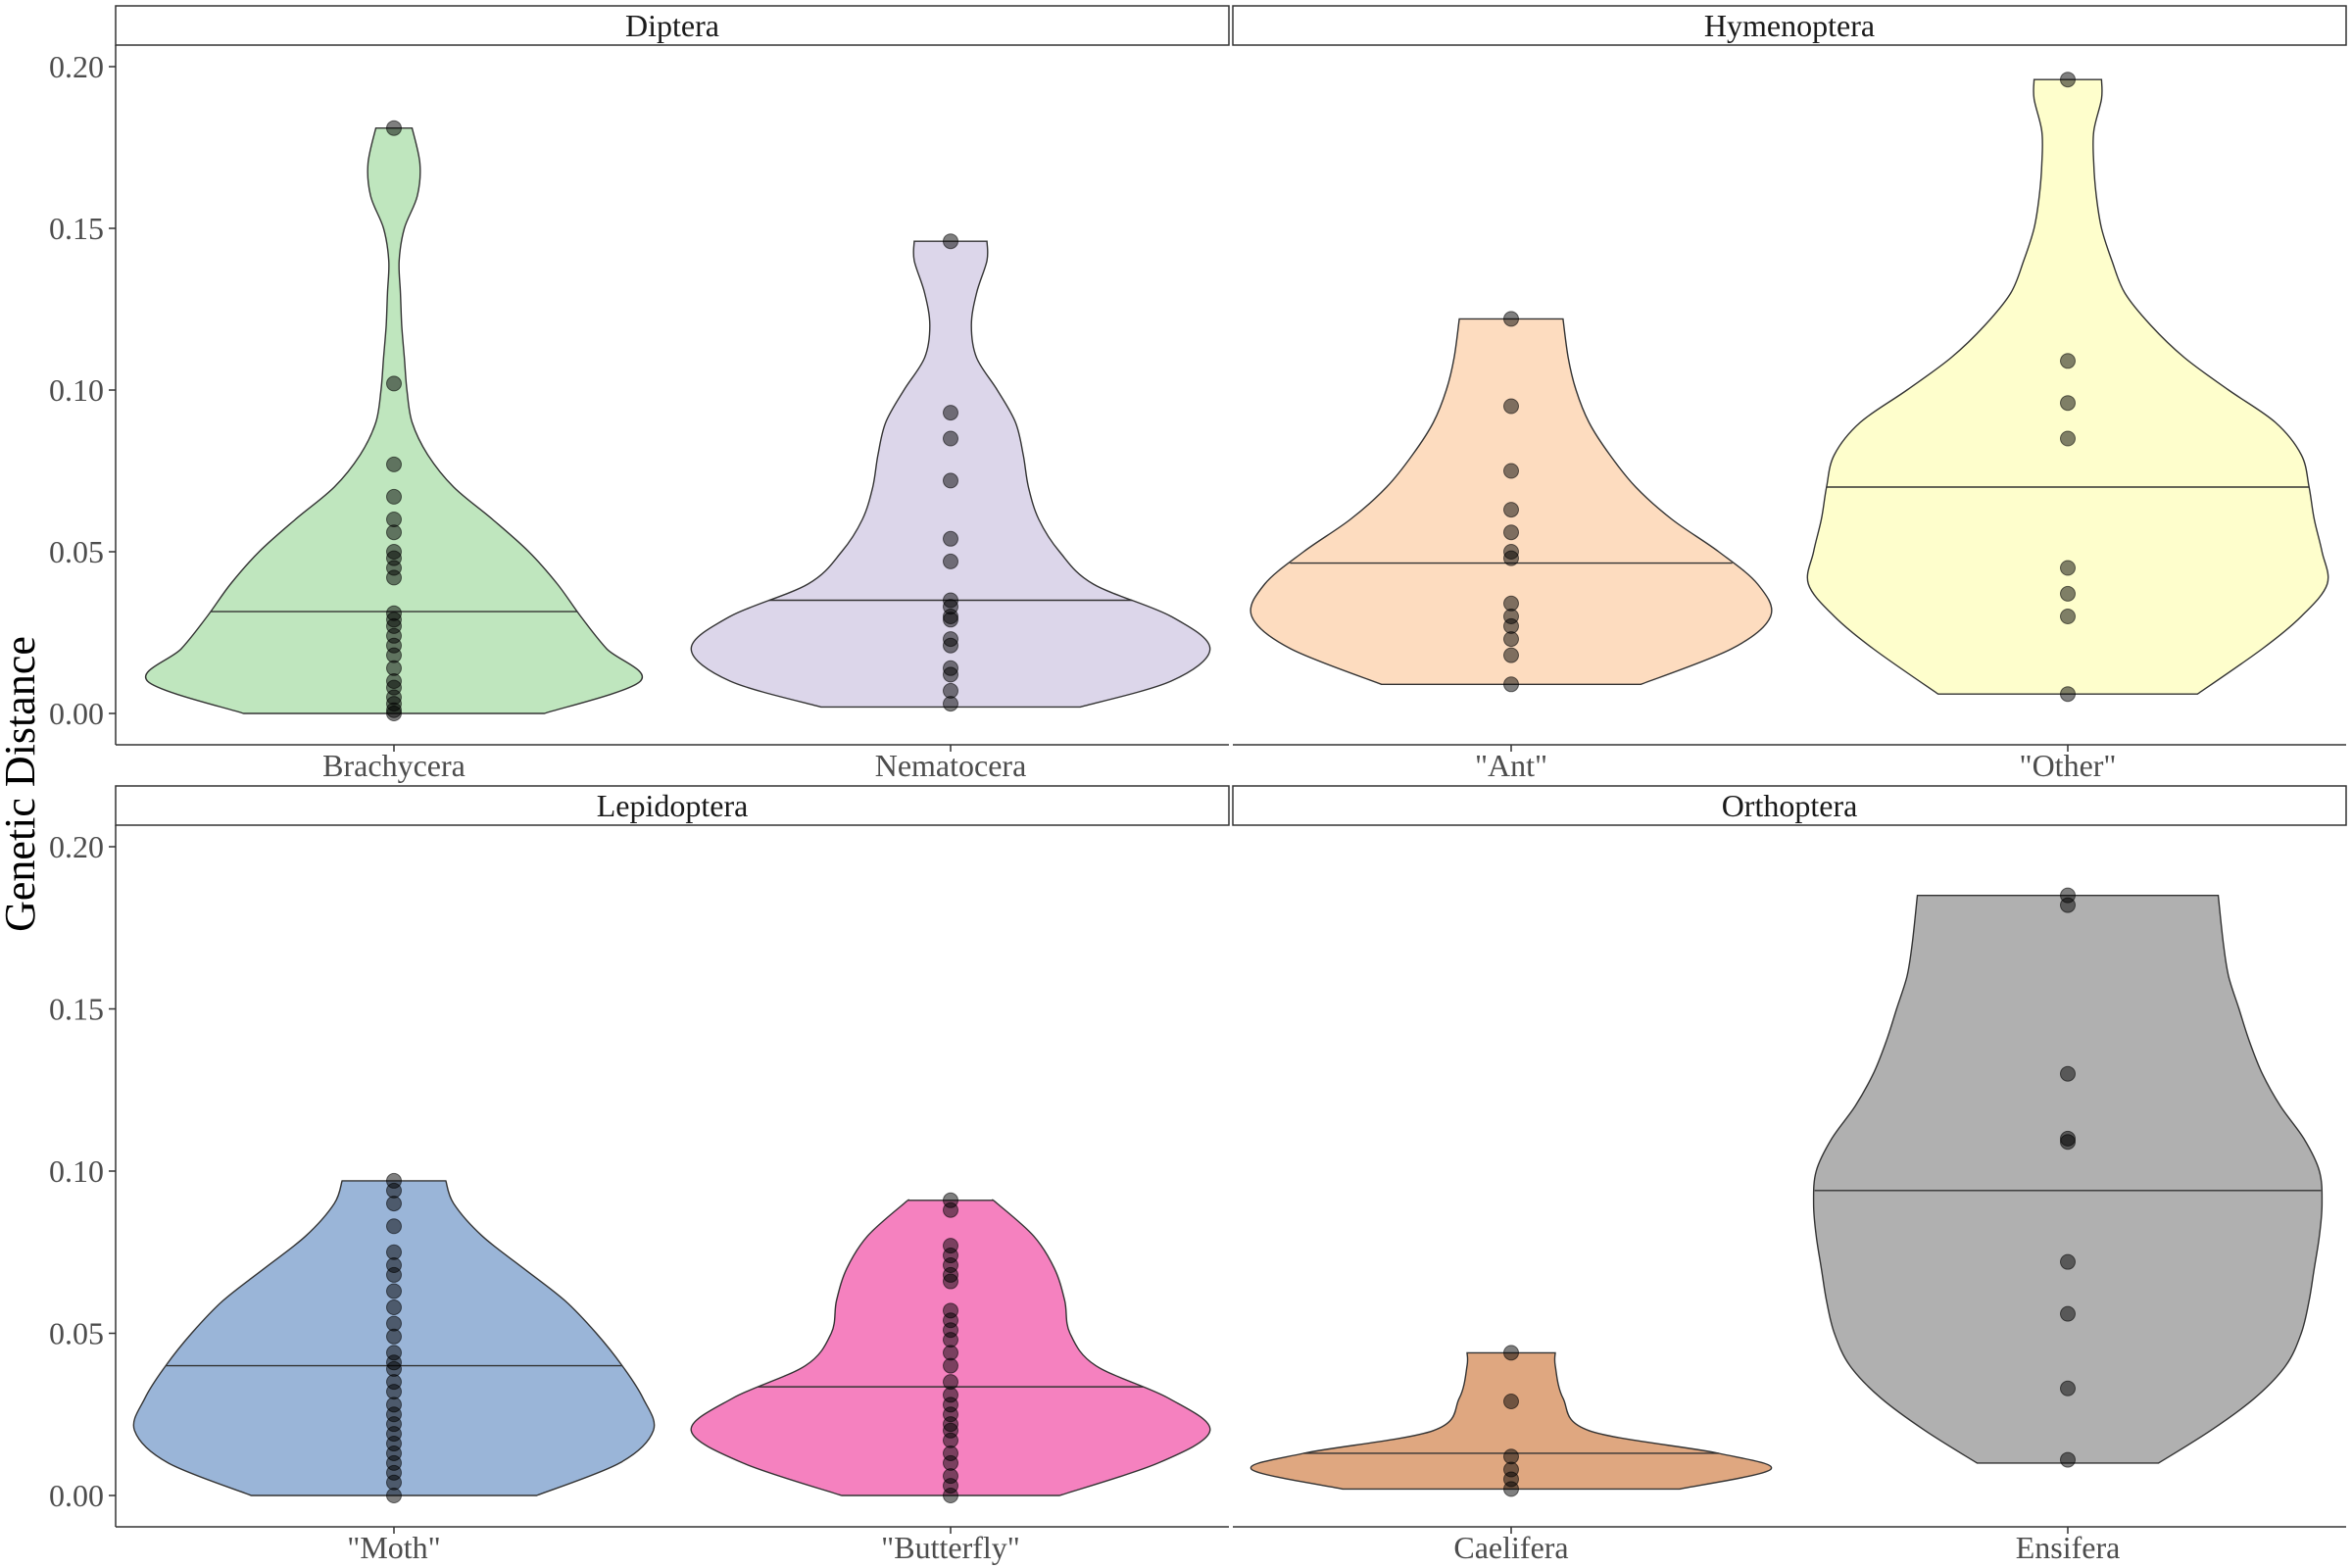 This screenshot has width=2352, height=1568. What do you see at coordinates (394, 1368) in the screenshot?
I see `violin-group: "Moth"` at bounding box center [394, 1368].